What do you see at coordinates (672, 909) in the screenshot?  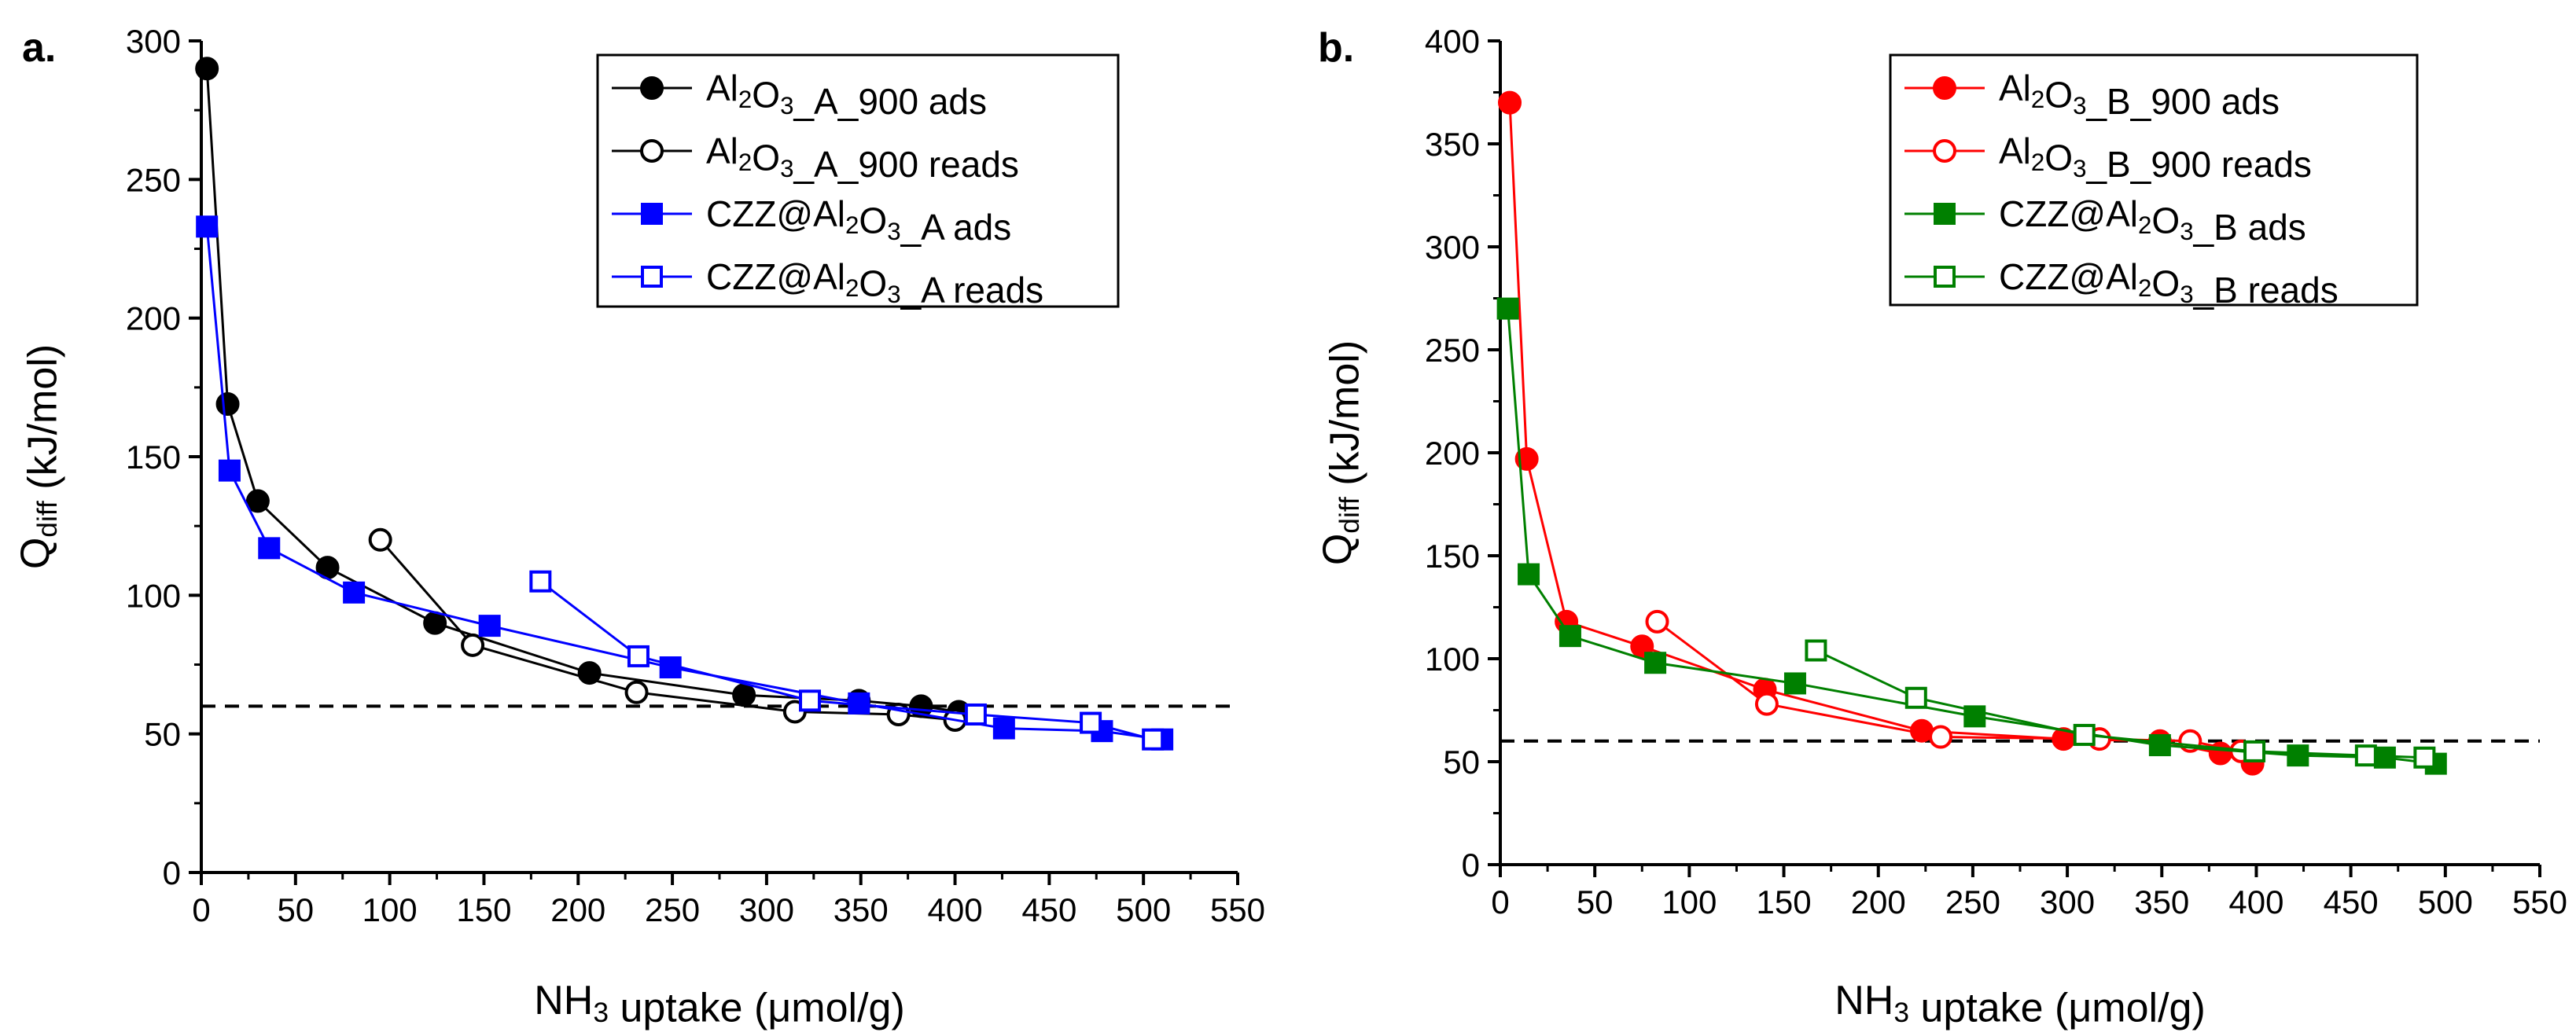 I see `x-tick-label: 250` at bounding box center [672, 909].